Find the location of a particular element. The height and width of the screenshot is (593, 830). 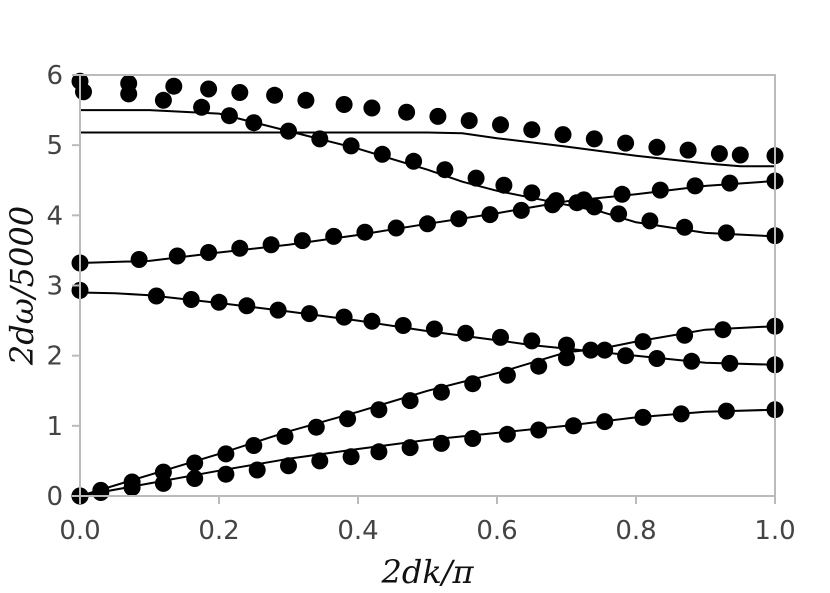

x-tick-label: 0.0 is located at coordinates (79, 531).